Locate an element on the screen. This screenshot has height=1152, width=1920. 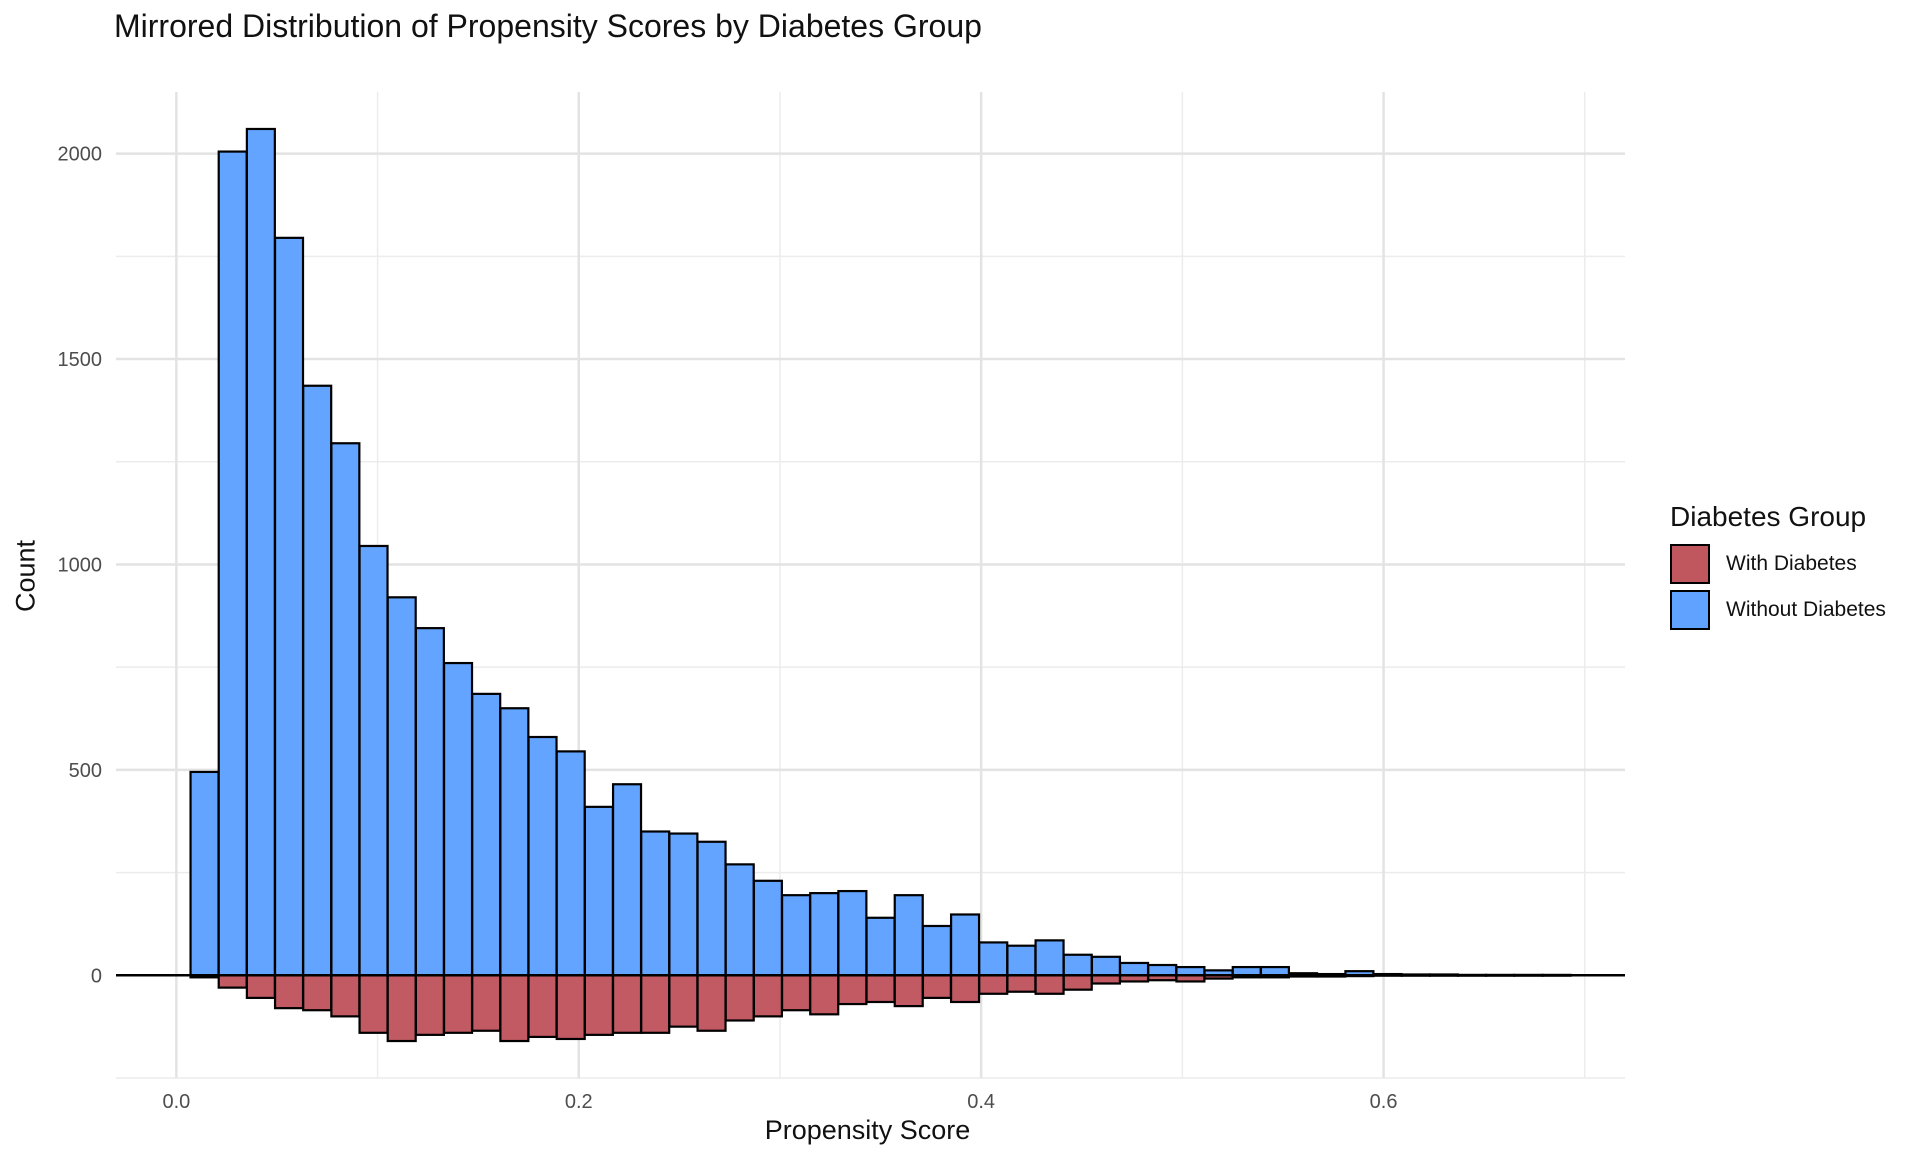
y-tick-label: 500 is located at coordinates (85, 771).